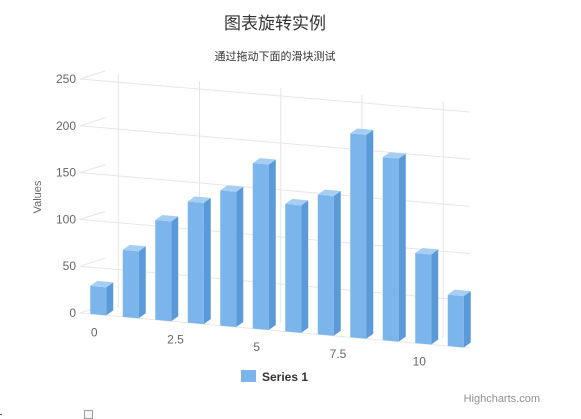  Describe the element at coordinates (66, 219) in the screenshot. I see `y-tick-label: 100` at that location.